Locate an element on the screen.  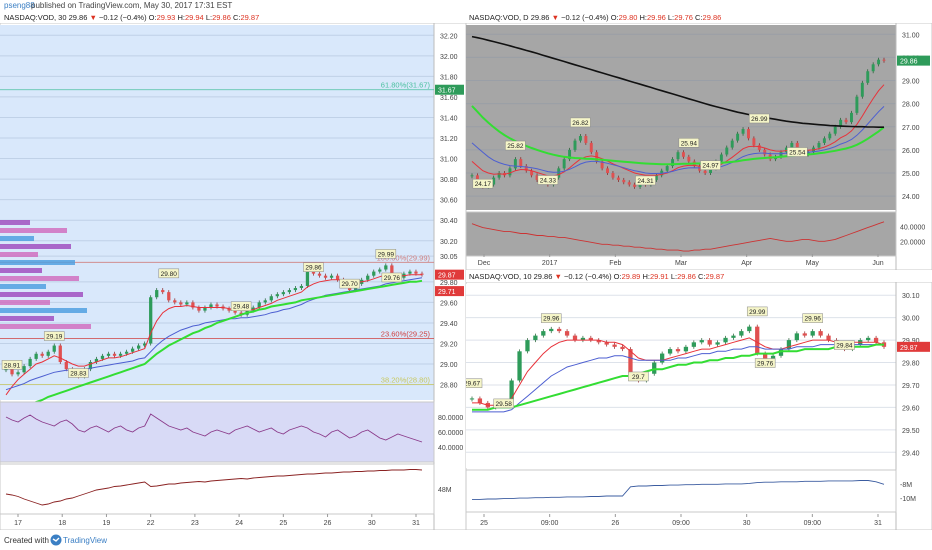
tradingview-logo-icon is located at coordinates (56, 540).